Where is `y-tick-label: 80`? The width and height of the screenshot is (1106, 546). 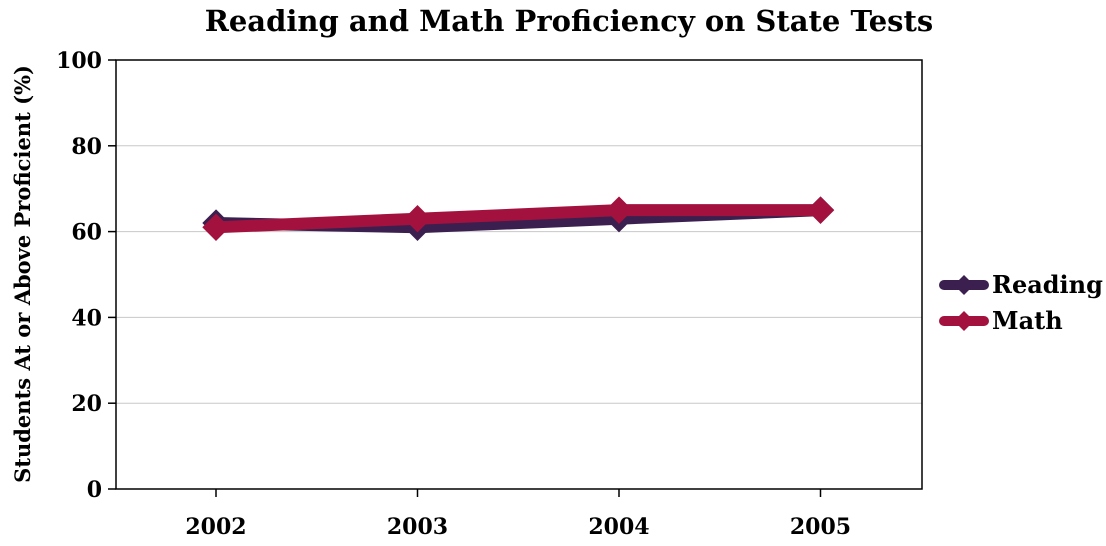 y-tick-label: 80 is located at coordinates (86, 147).